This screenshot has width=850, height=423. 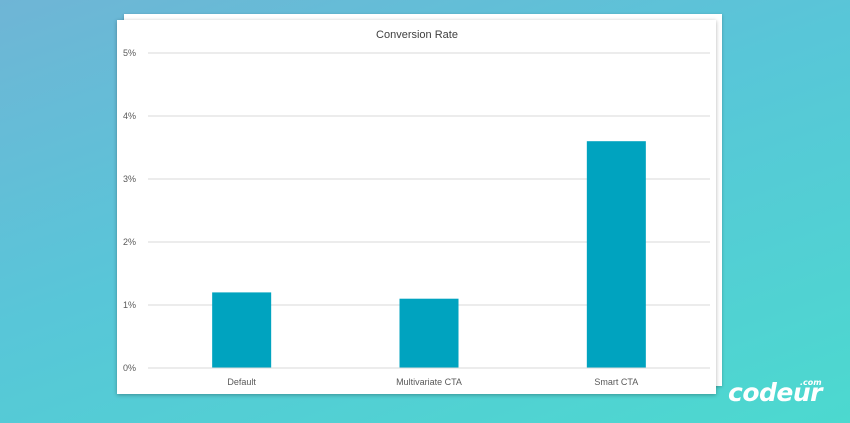 I want to click on codeur-logo: codeur .com, so click(x=776, y=394).